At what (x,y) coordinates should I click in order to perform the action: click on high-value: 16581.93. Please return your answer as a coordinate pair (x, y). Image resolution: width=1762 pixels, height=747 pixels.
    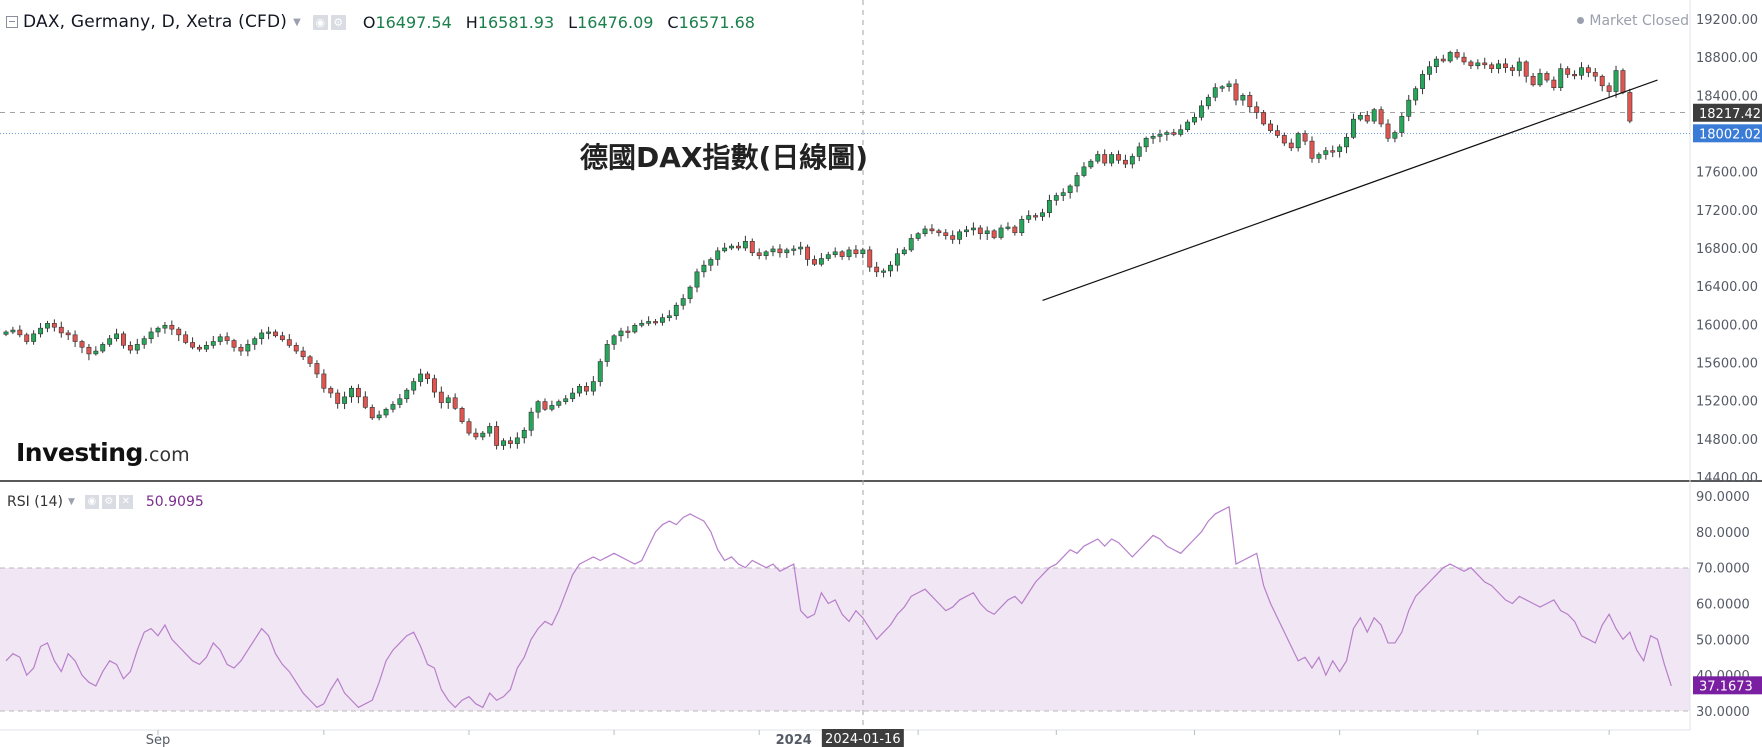
    Looking at the image, I should click on (516, 22).